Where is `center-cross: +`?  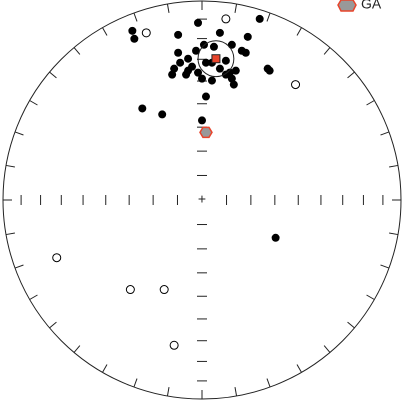 center-cross: + is located at coordinates (202, 199).